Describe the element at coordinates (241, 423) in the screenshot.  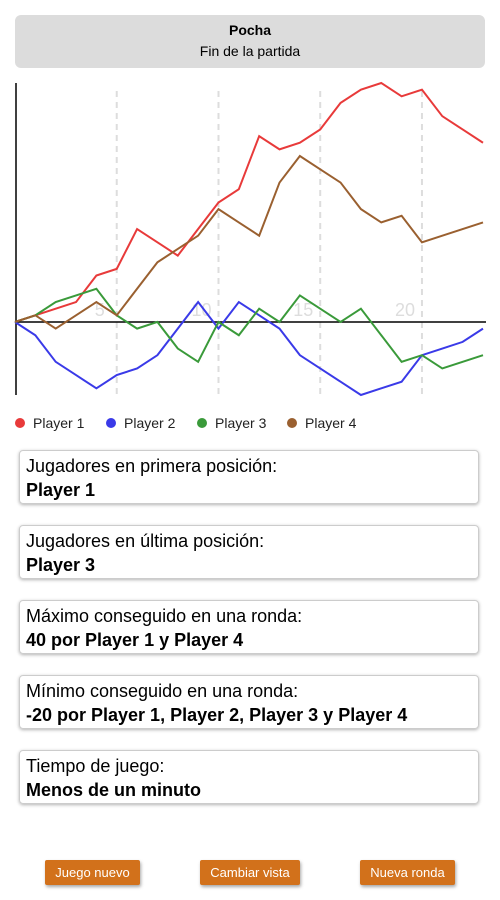
I see `legend-label: Player 3` at that location.